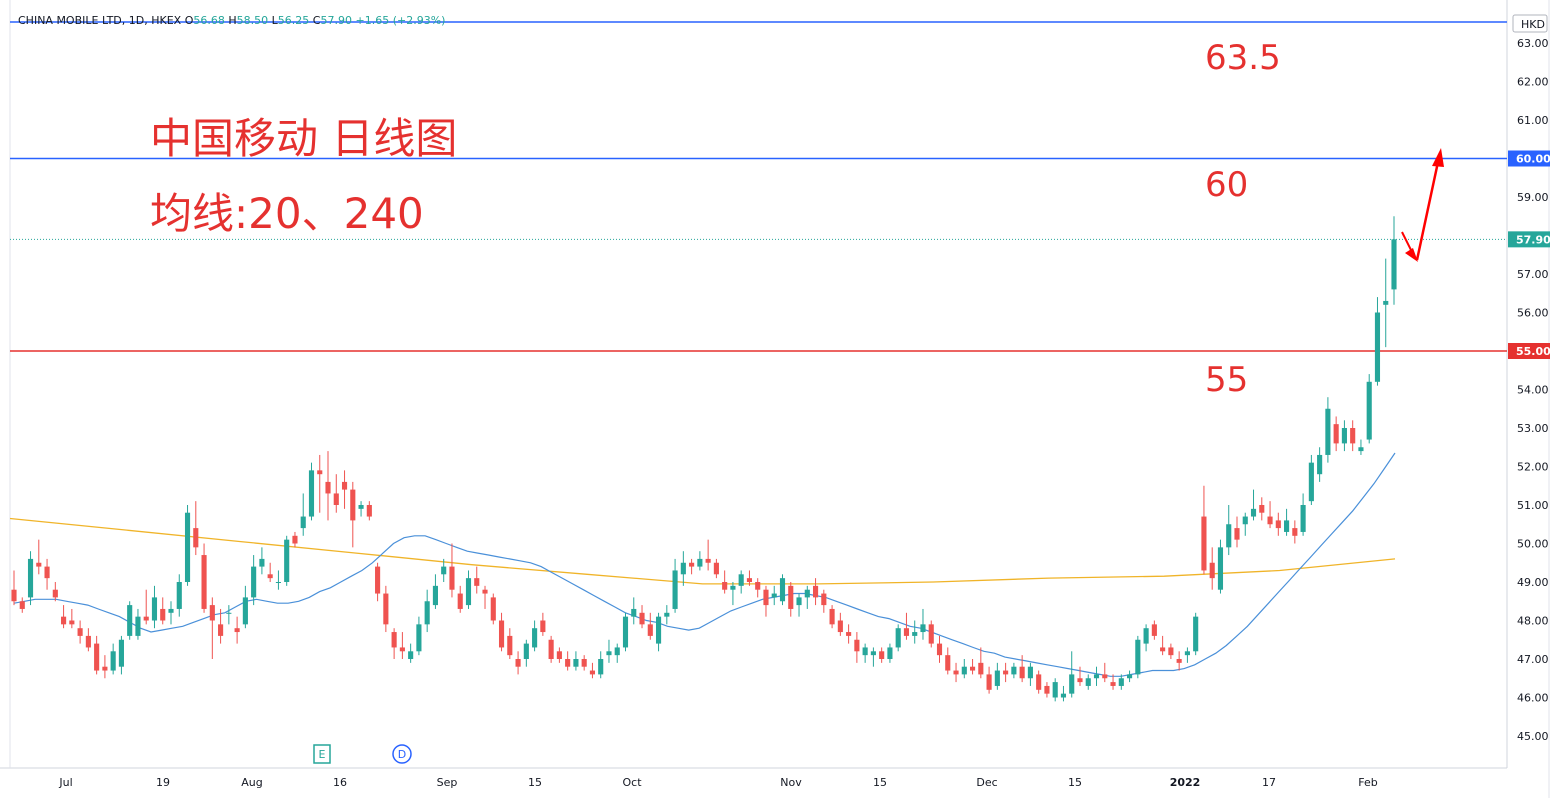 This screenshot has width=1556, height=798. I want to click on earnings-marker: E, so click(322, 754).